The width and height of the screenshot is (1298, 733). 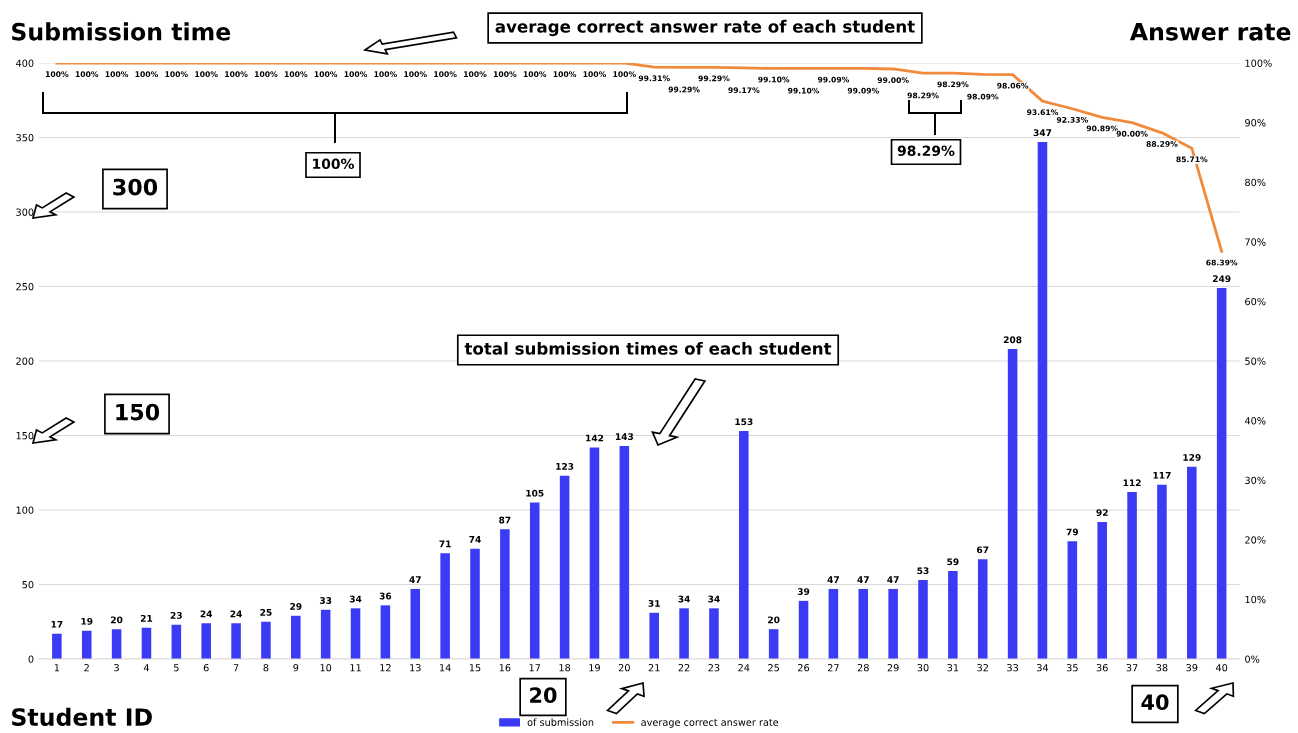 What do you see at coordinates (648, 348) in the screenshot?
I see `annotation: total submission times of each student` at bounding box center [648, 348].